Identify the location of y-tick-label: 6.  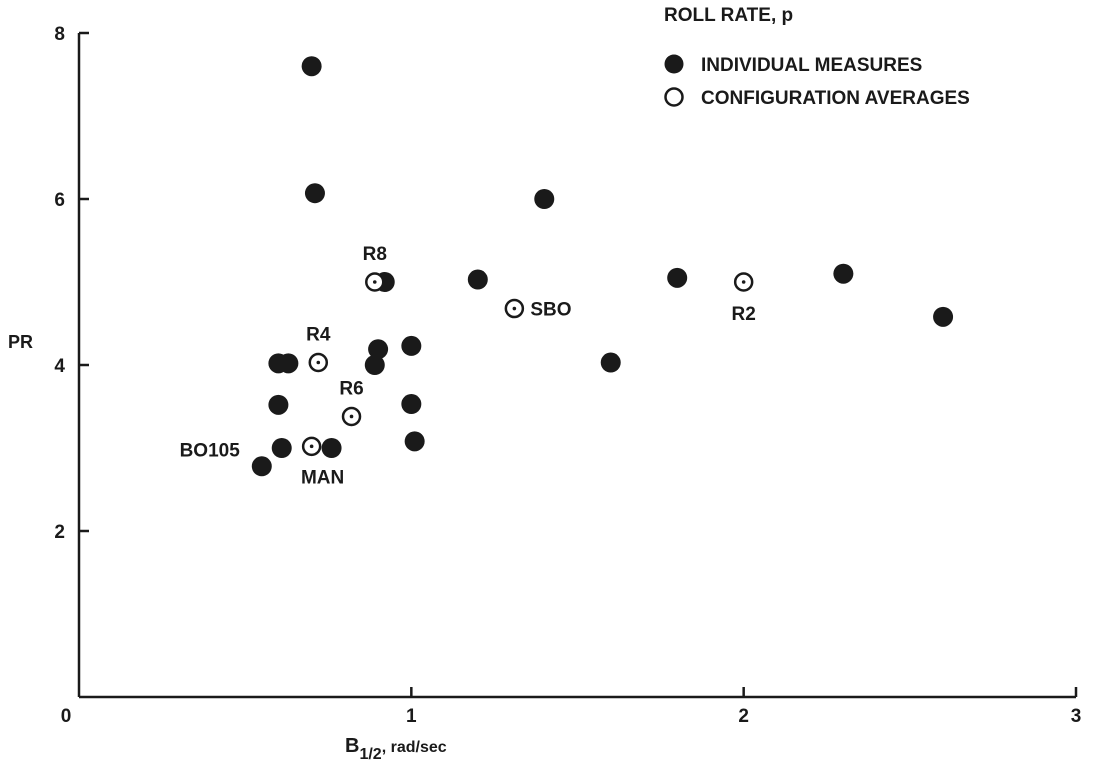
(59, 200).